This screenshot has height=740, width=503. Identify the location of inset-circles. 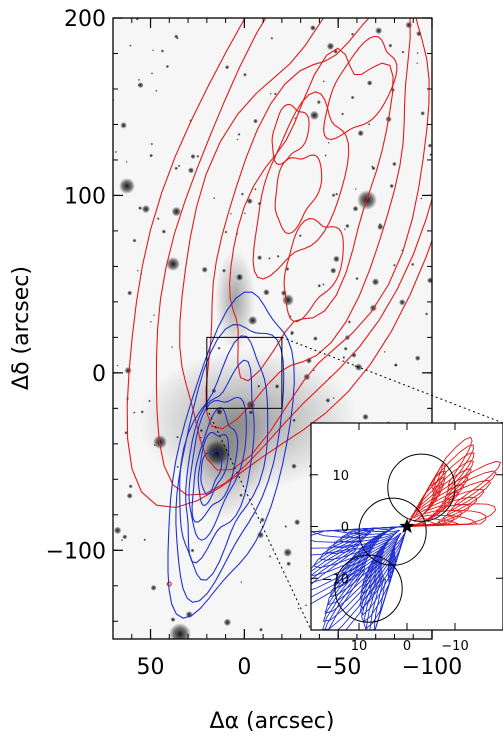
(395, 538).